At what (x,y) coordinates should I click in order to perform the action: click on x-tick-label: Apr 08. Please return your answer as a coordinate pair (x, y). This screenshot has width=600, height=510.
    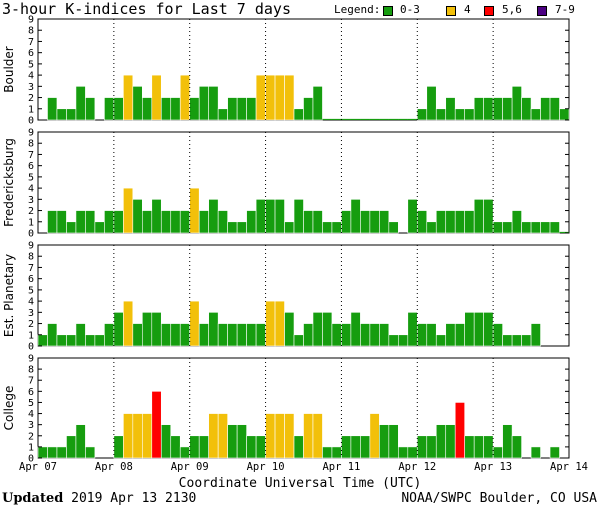
    Looking at the image, I should click on (114, 467).